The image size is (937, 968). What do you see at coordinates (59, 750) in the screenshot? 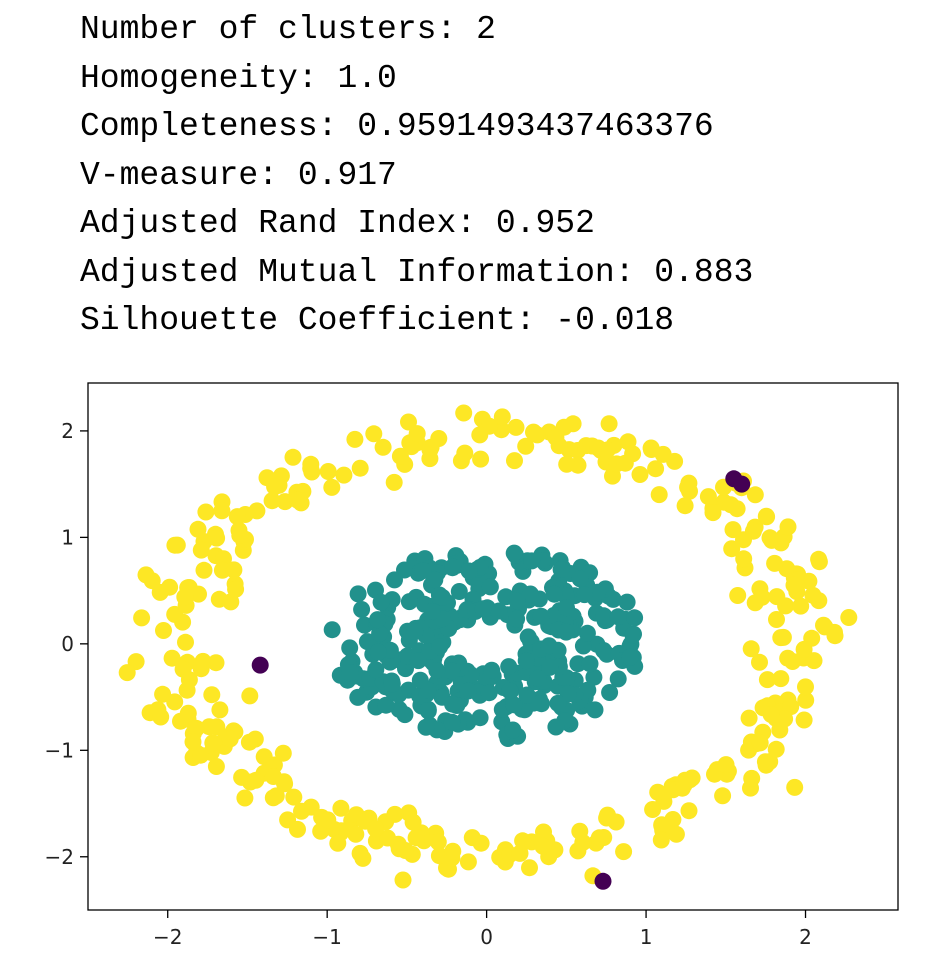
I see `y-tick-label: −1` at bounding box center [59, 750].